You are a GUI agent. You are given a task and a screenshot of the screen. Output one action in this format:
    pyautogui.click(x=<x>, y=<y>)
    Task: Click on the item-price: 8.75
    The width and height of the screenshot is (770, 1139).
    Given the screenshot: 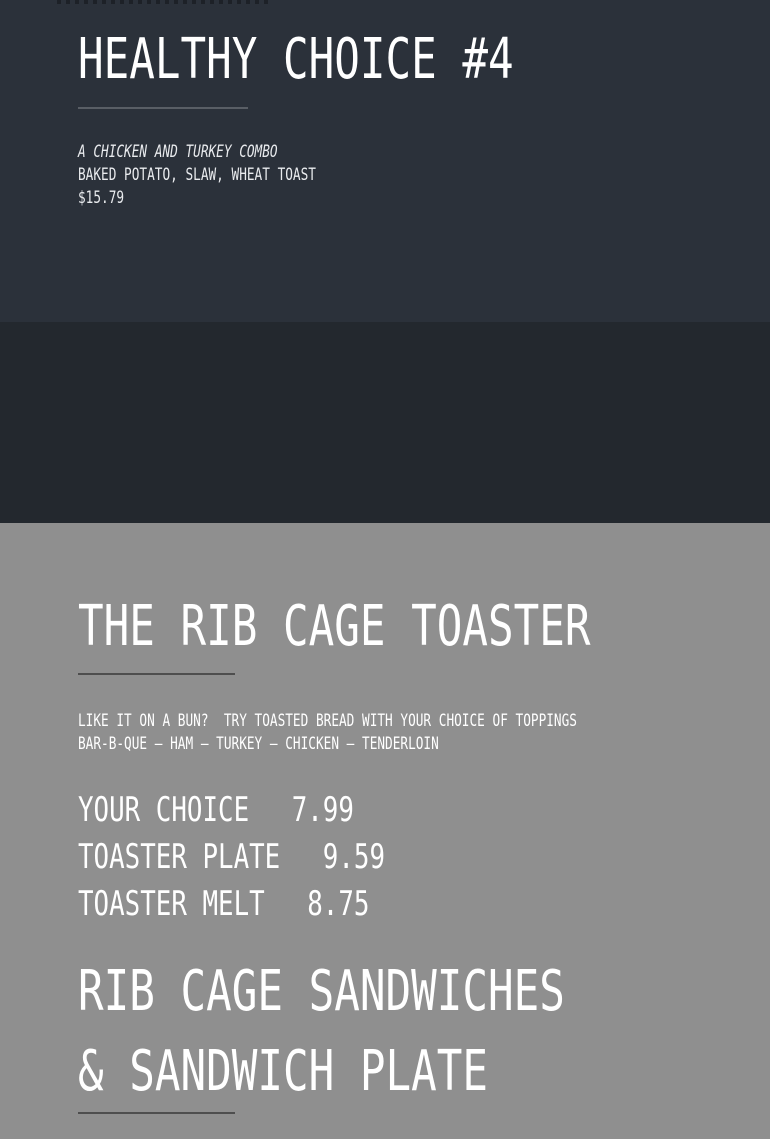 What is the action you would take?
    pyautogui.click(x=338, y=904)
    